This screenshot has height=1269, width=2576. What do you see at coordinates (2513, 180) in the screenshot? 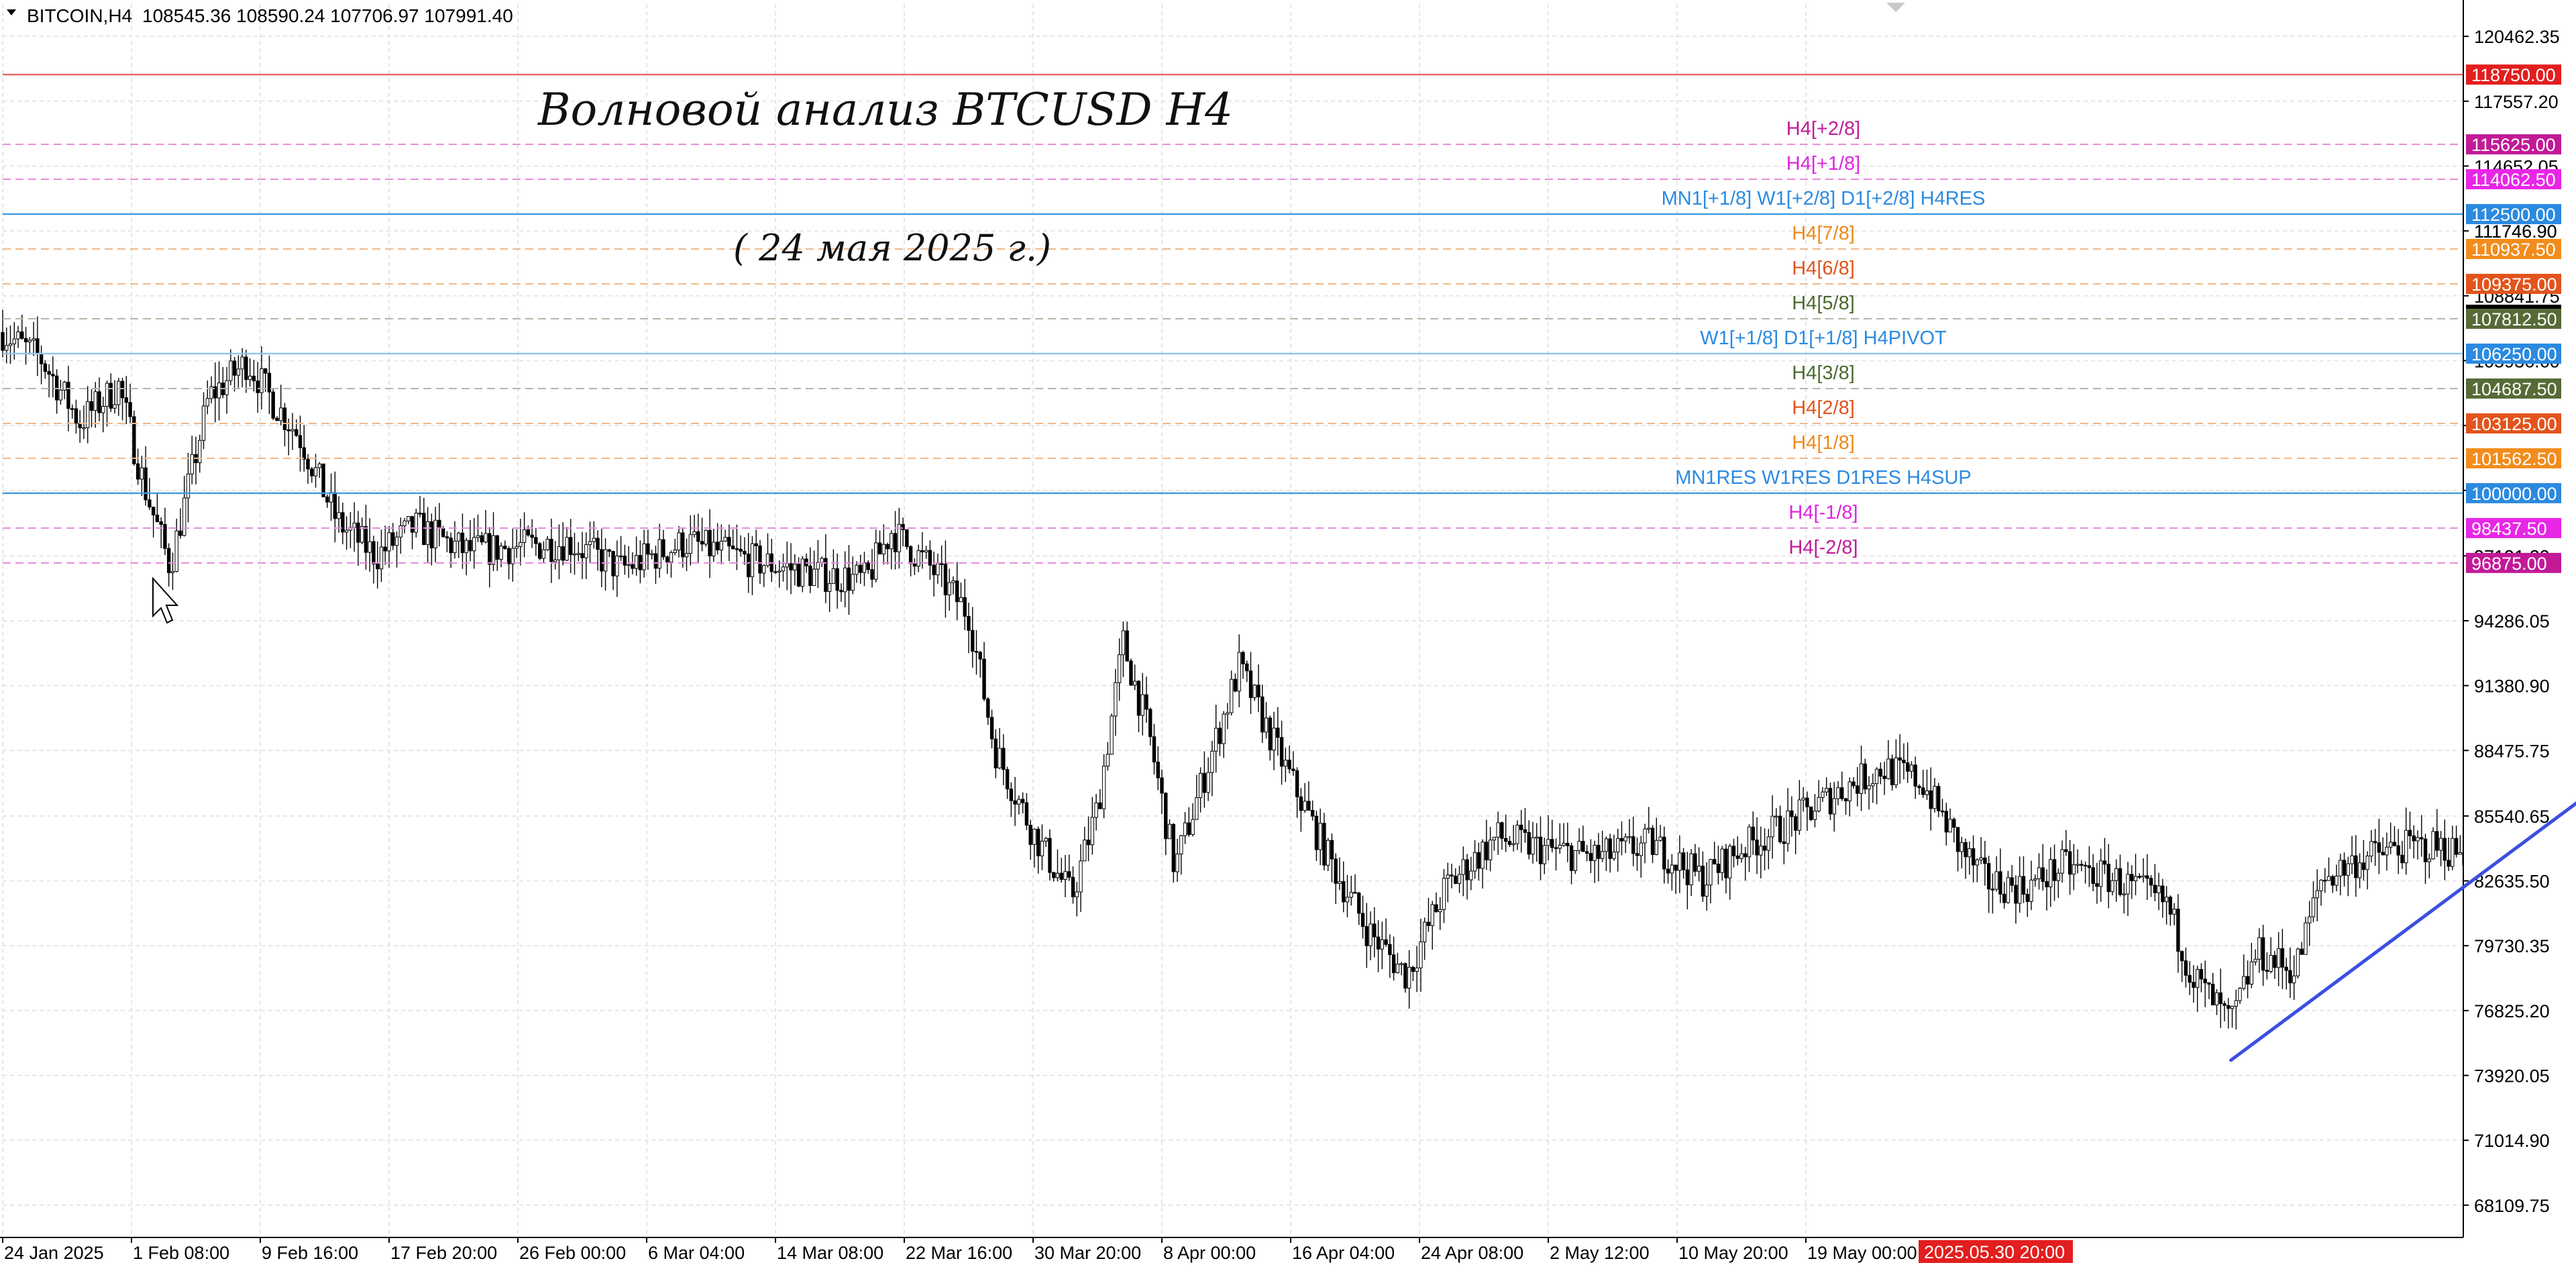
I see `level-tag-label: 114062.50` at bounding box center [2513, 180].